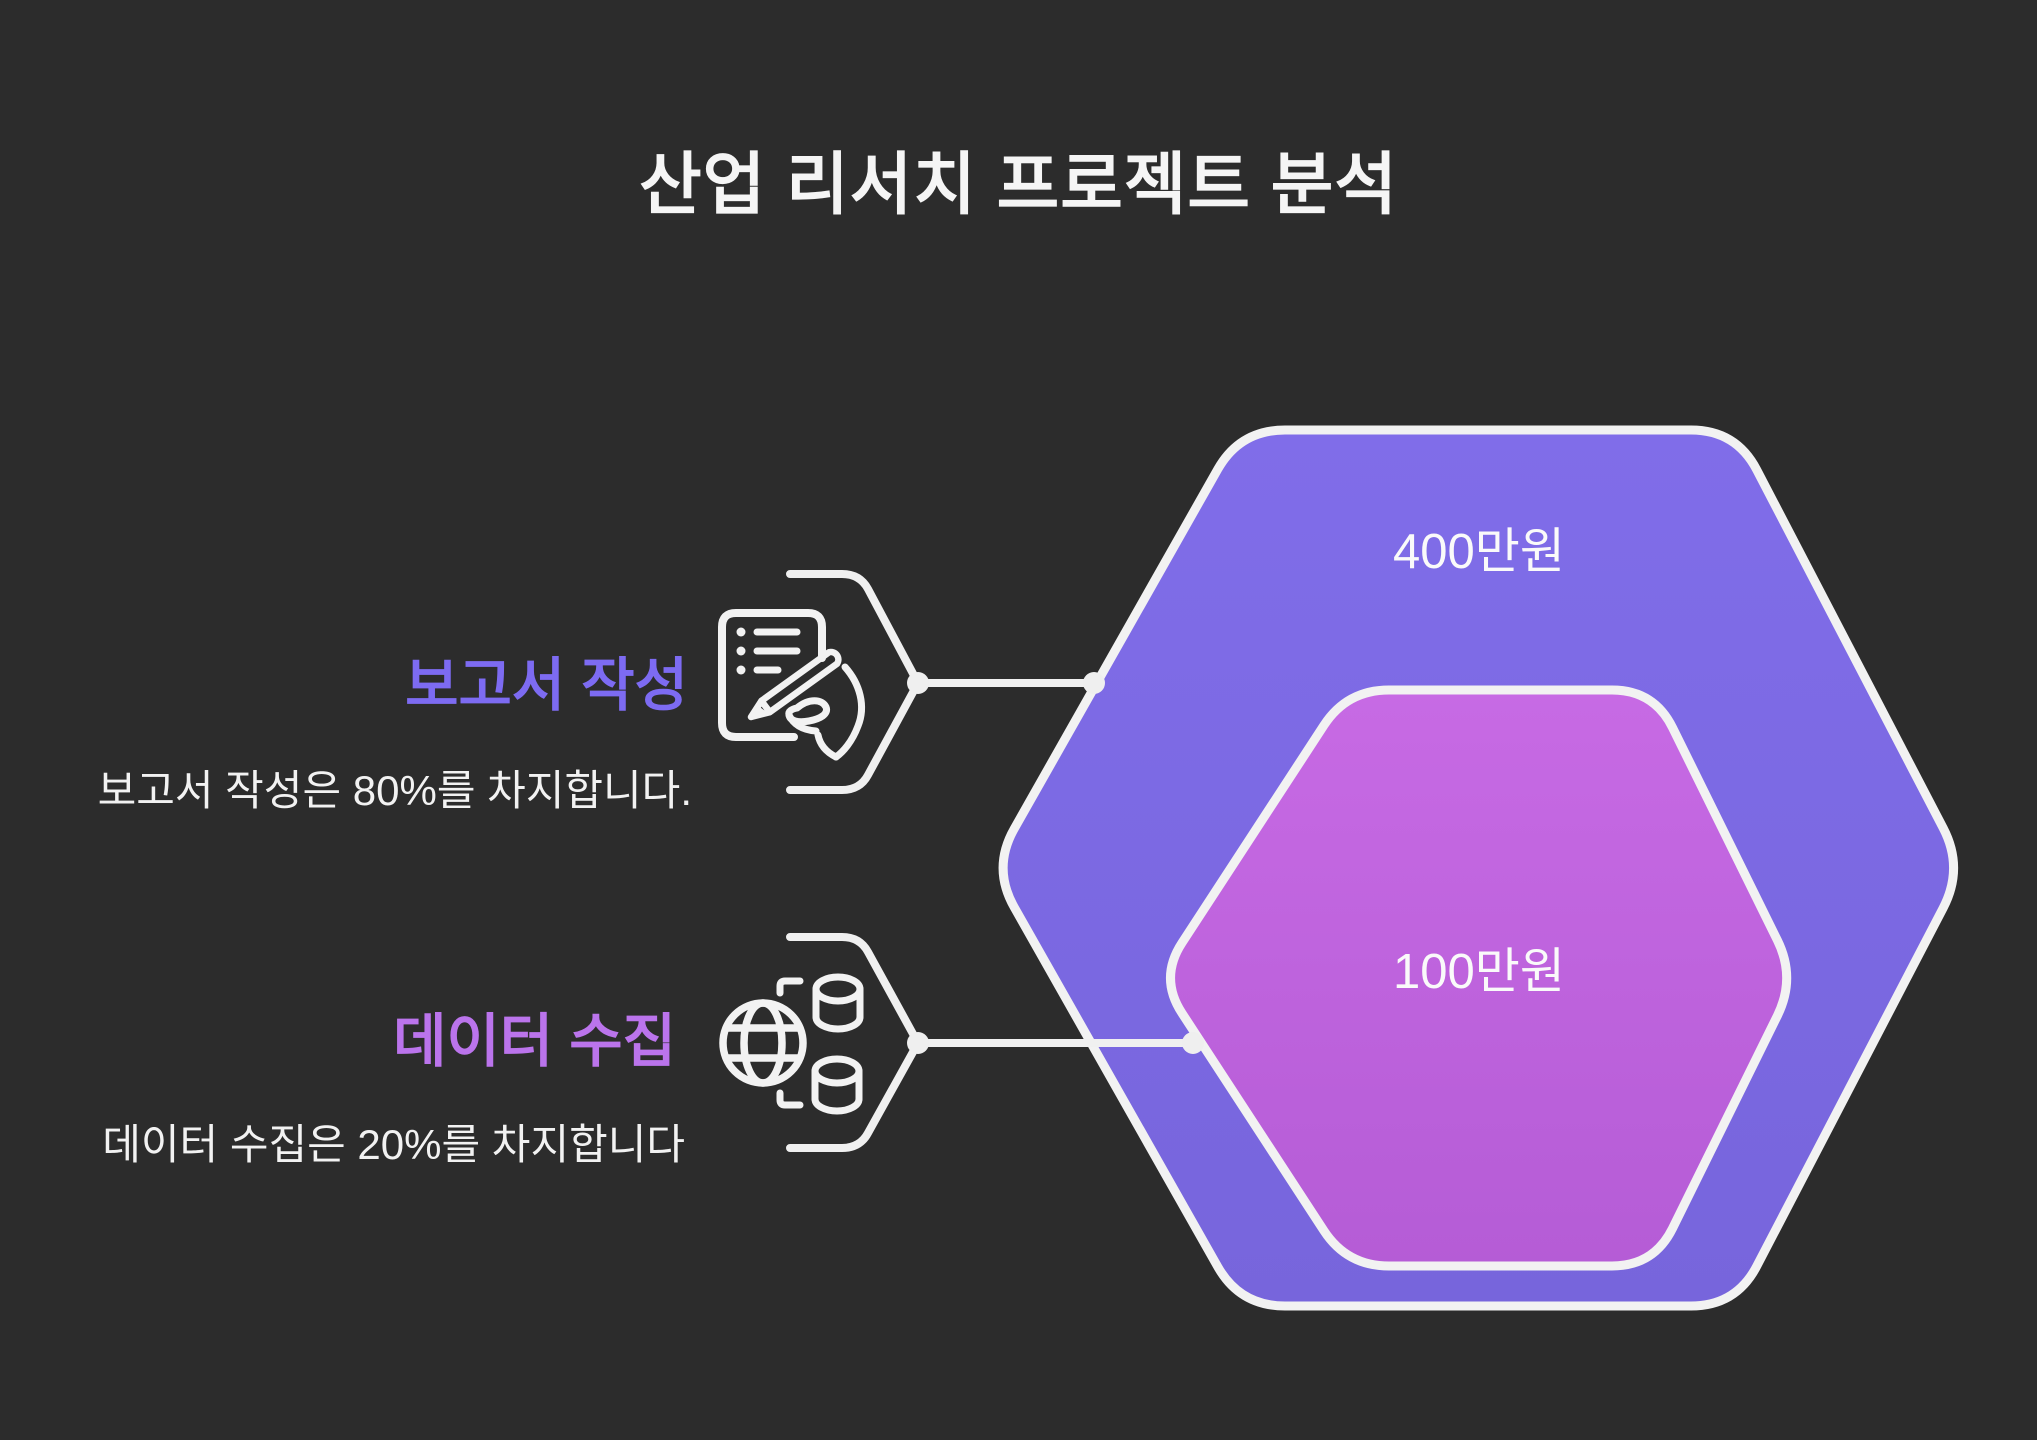  What do you see at coordinates (1479, 552) in the screenshot?
I see `outer-hexagon-value: 400만원` at bounding box center [1479, 552].